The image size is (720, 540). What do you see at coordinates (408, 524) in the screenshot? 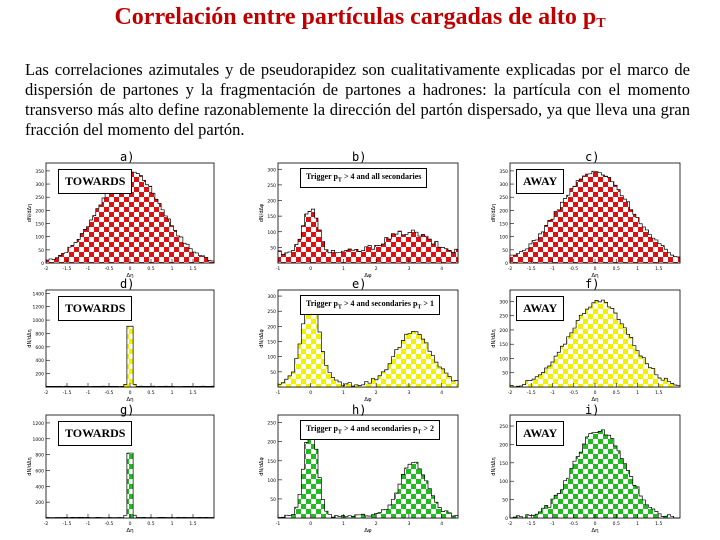
I see `x-tick-label: 3` at bounding box center [408, 524].